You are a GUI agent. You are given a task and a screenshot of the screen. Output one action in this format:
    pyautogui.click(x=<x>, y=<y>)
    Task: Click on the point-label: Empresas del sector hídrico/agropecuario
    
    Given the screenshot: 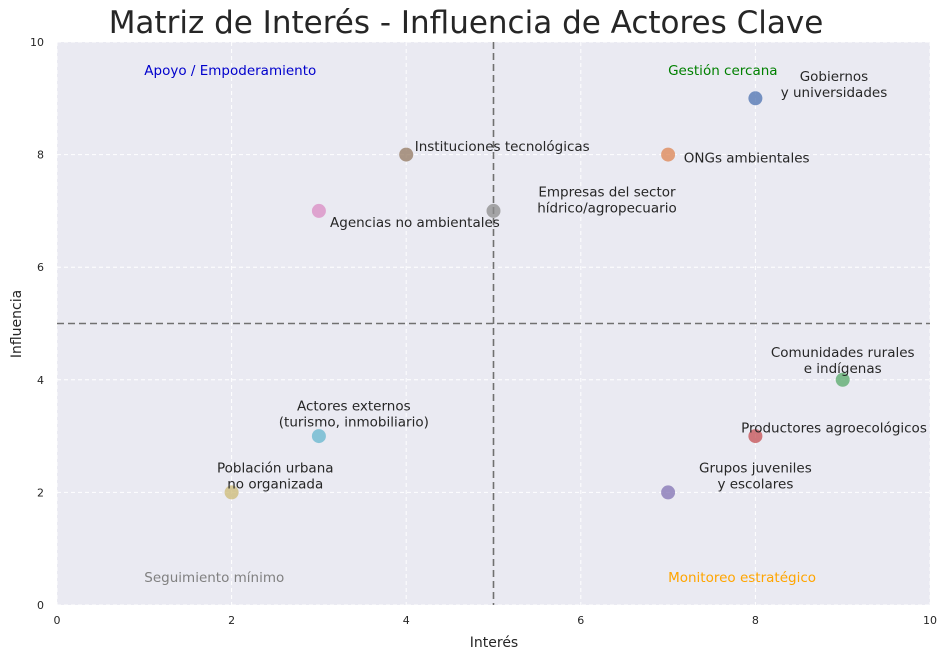 What is the action you would take?
    pyautogui.click(x=606, y=201)
    